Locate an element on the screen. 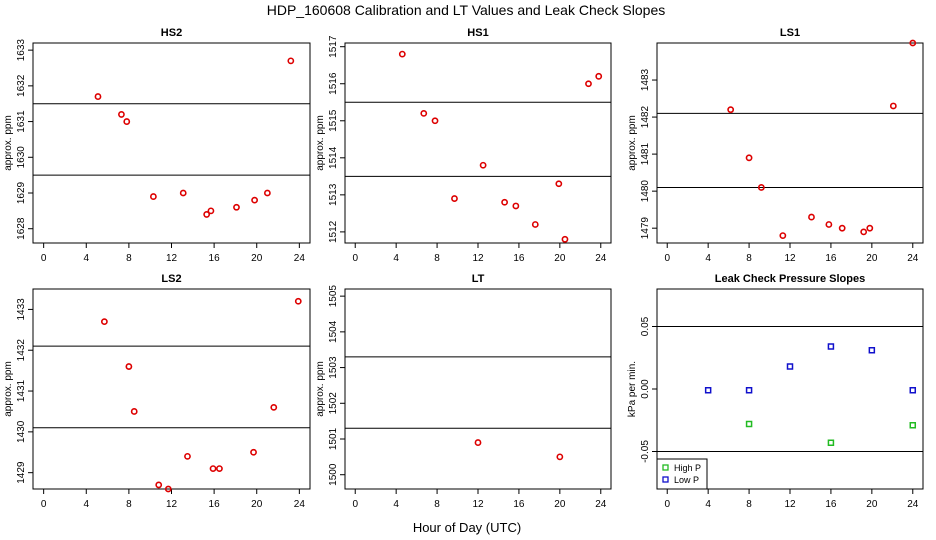 This screenshot has height=540, width=936. legend-box is located at coordinates (682, 474).